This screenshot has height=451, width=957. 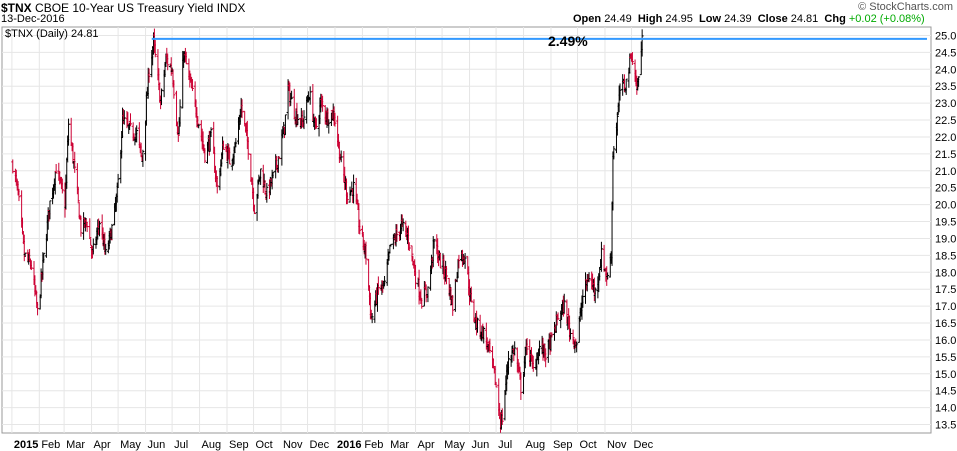 I want to click on low-label: Low, so click(x=710, y=19).